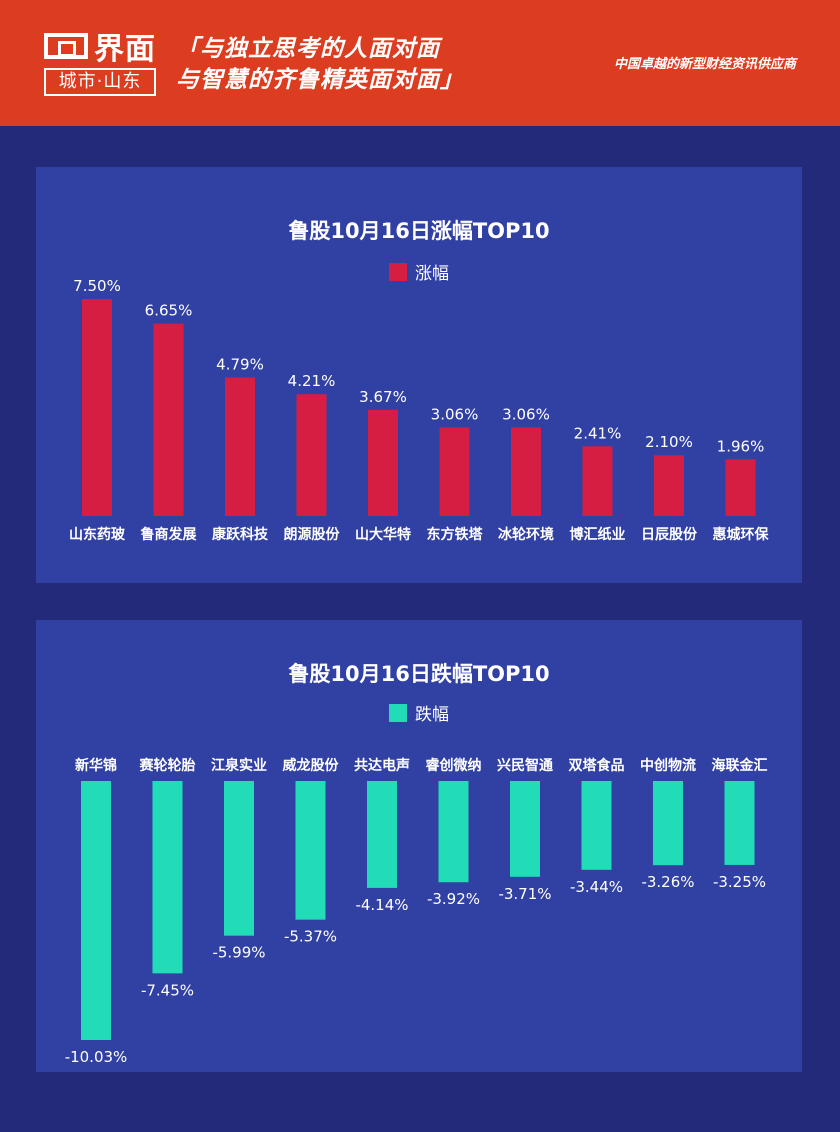 This screenshot has height=1132, width=840. I want to click on losers-chart-title: 鲁股10月16日跌幅TOP10, so click(419, 674).